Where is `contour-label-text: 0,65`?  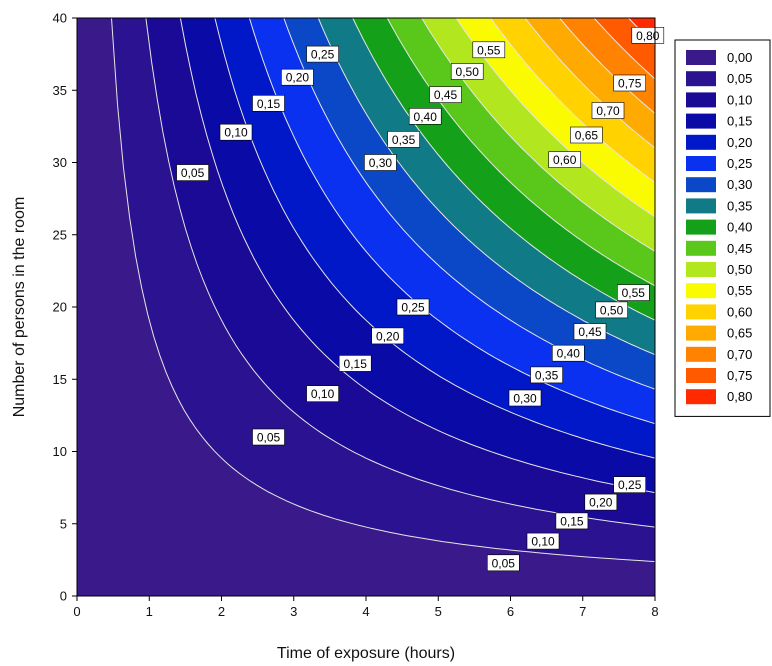 contour-label-text: 0,65 is located at coordinates (587, 136).